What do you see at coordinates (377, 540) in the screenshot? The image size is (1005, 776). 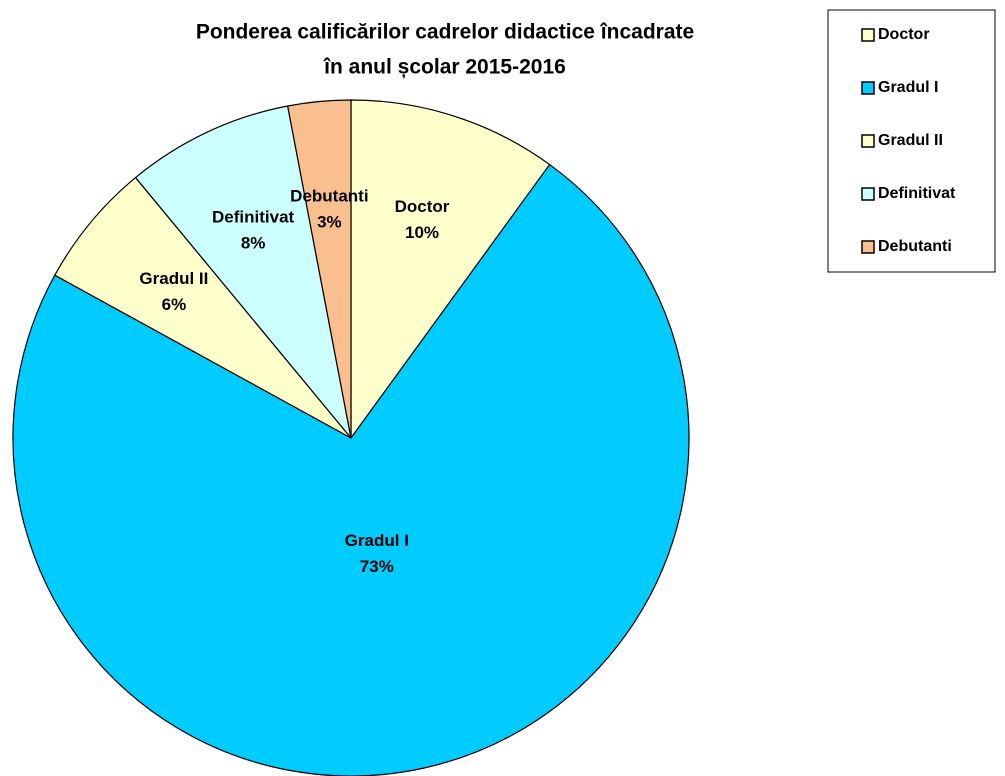 I see `data-label-name: Gradul I` at bounding box center [377, 540].